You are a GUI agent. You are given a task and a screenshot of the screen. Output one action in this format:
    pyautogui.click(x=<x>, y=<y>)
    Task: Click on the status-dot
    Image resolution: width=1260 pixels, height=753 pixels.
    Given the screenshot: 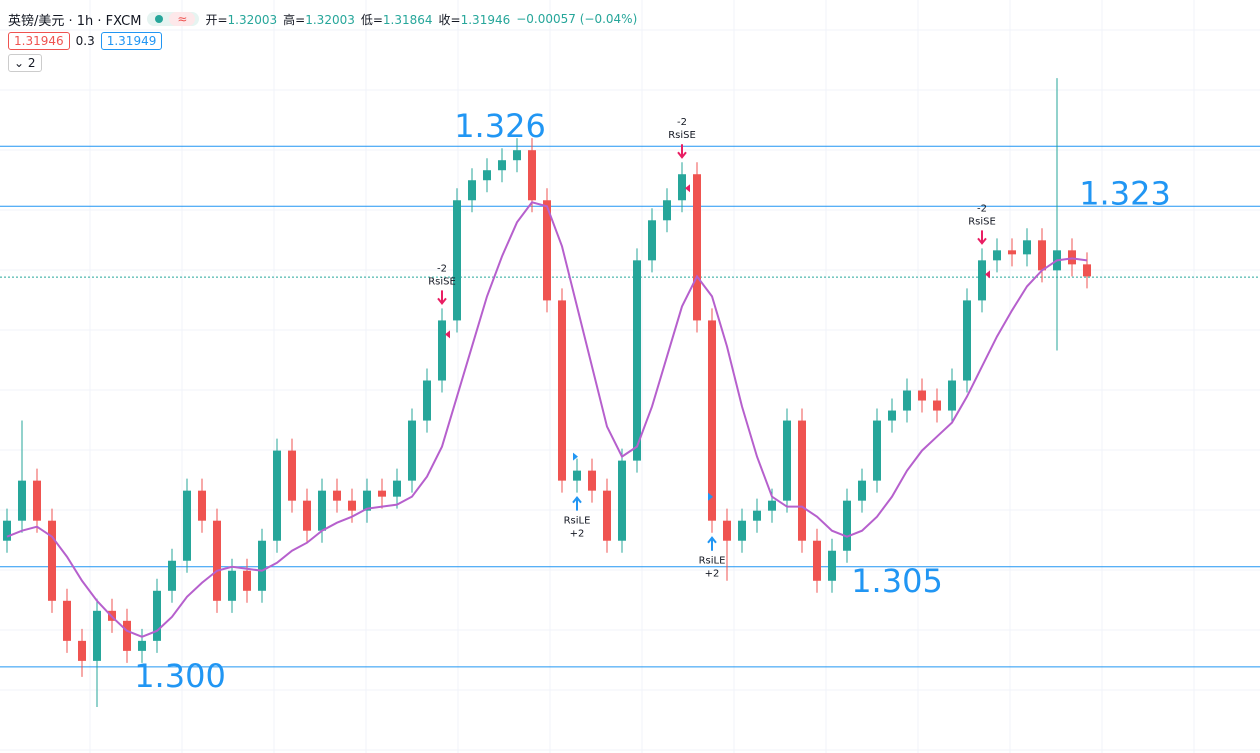 What is the action you would take?
    pyautogui.click(x=159, y=19)
    